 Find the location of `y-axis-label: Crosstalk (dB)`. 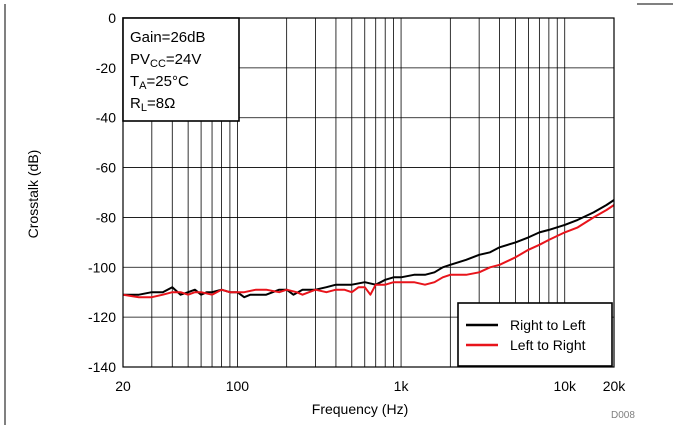

y-axis-label: Crosstalk (dB) is located at coordinates (33, 194).